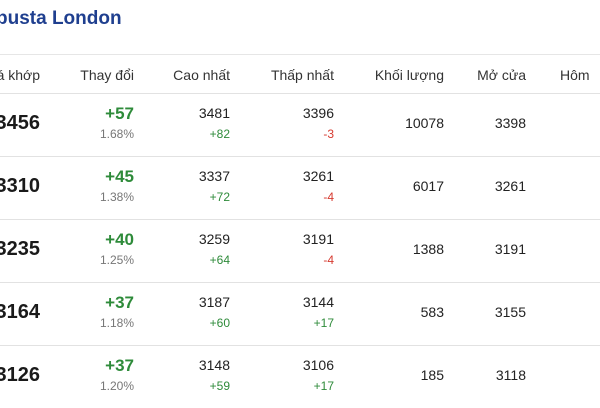 The height and width of the screenshot is (408, 600). I want to click on low-cell: 3261 -4, so click(292, 188).